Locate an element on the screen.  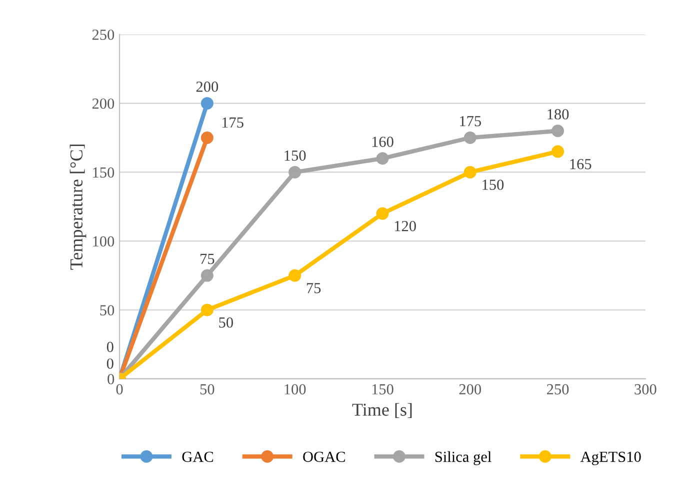
y-tick-label: 0 is located at coordinates (111, 379).